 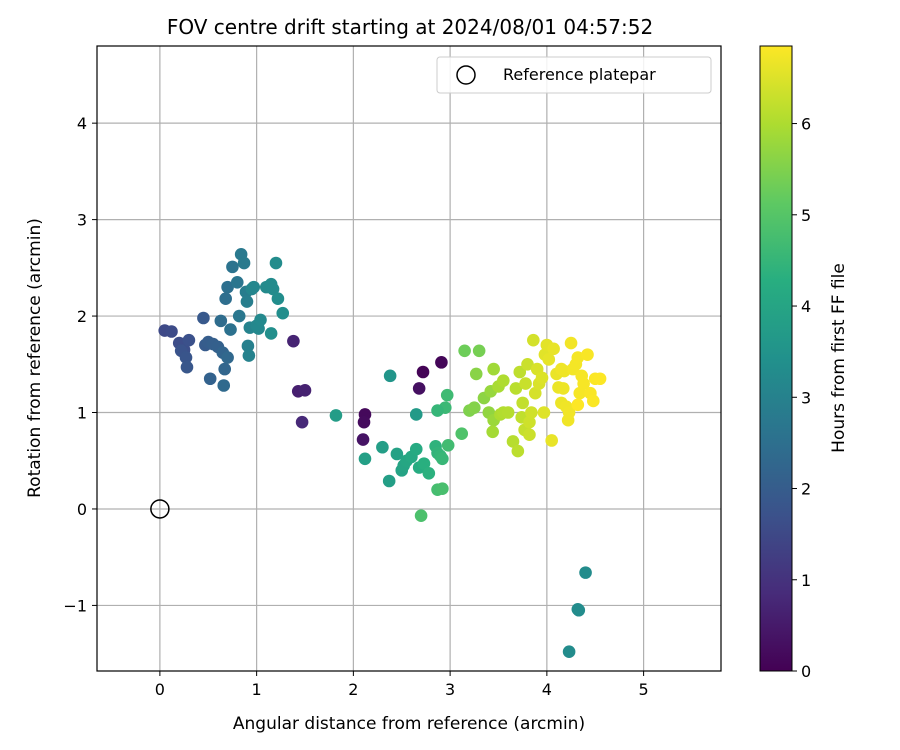 I want to click on y-tick-label: −1, so click(x=75, y=605).